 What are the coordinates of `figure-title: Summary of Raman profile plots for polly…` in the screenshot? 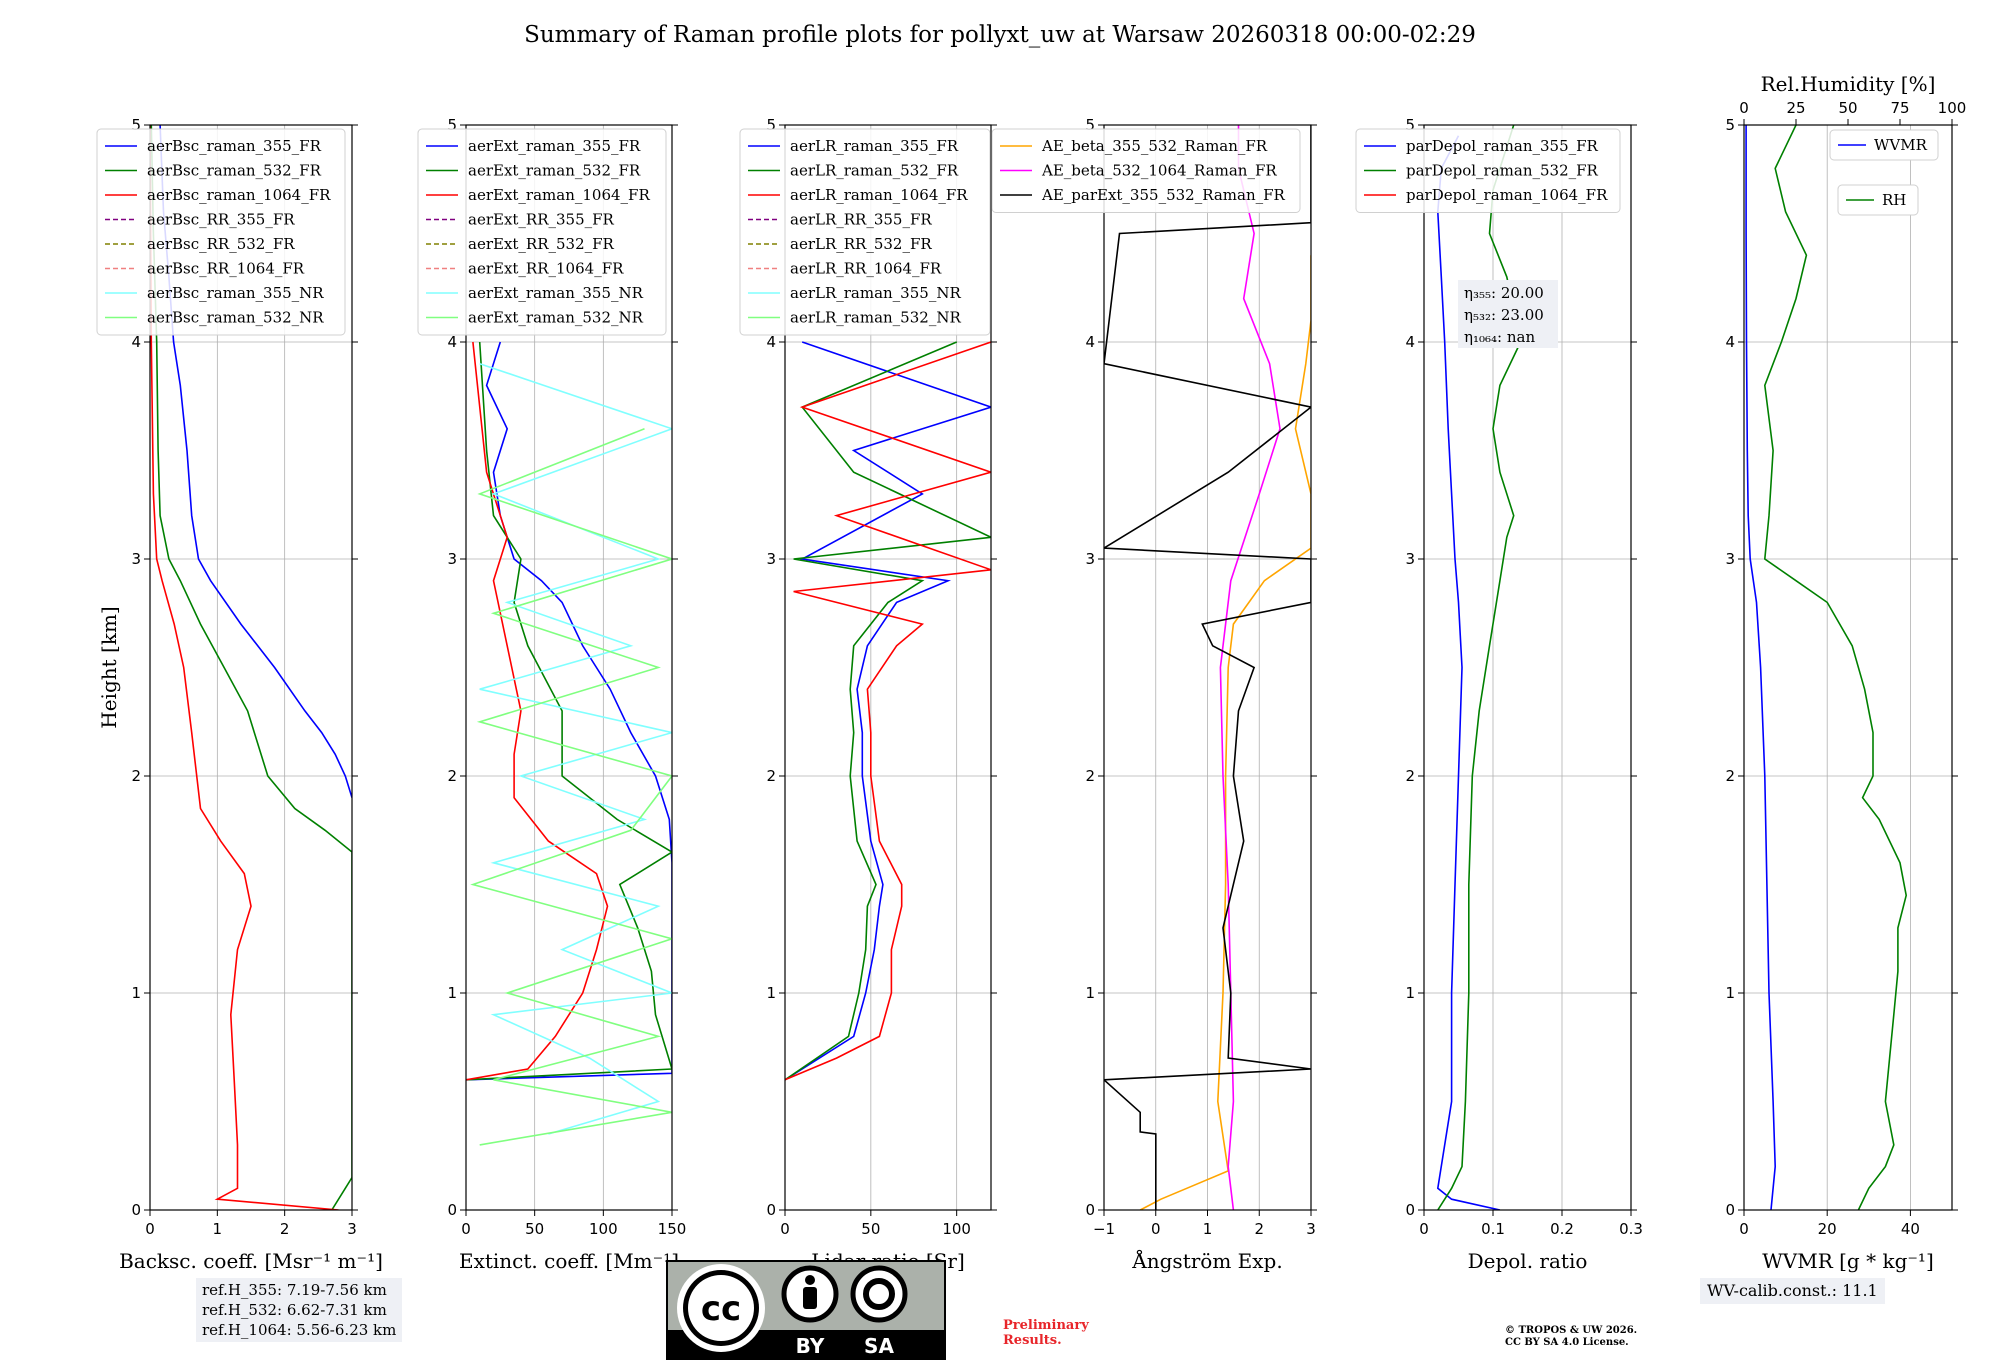 It's located at (1000, 35).